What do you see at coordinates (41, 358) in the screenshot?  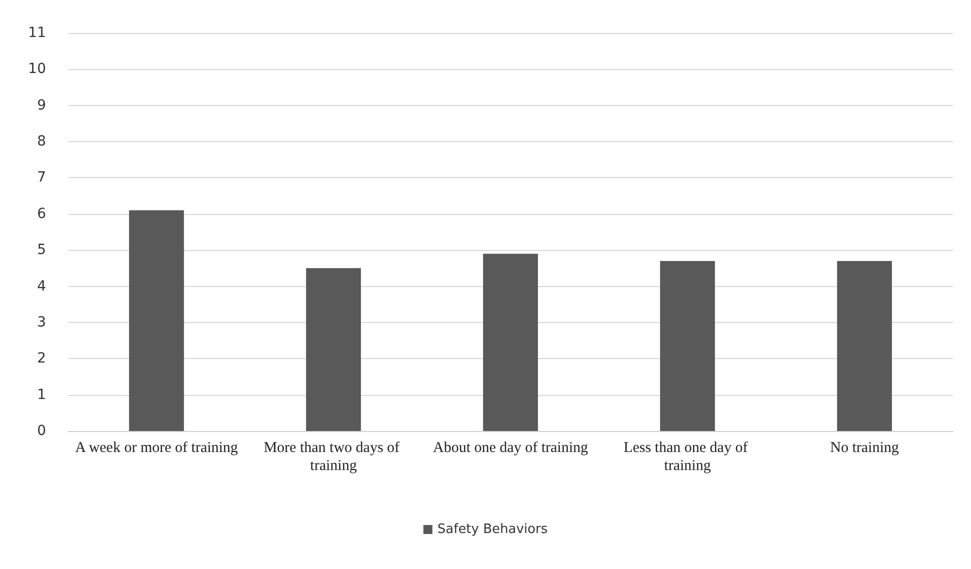 I see `y-tick-label: 2` at bounding box center [41, 358].